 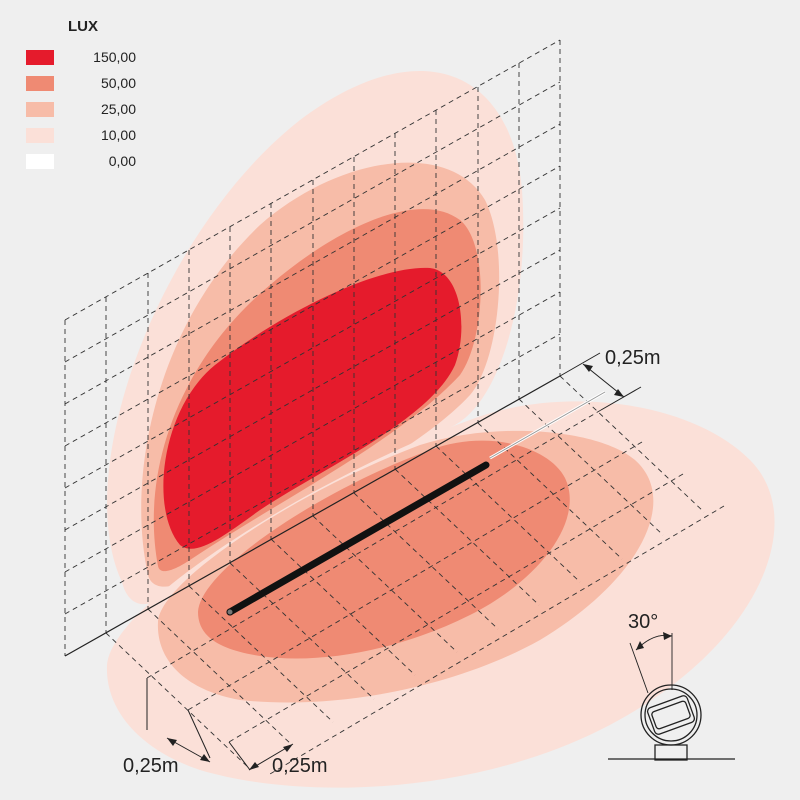 I want to click on legend-value-50: 50,00, so click(x=118, y=83).